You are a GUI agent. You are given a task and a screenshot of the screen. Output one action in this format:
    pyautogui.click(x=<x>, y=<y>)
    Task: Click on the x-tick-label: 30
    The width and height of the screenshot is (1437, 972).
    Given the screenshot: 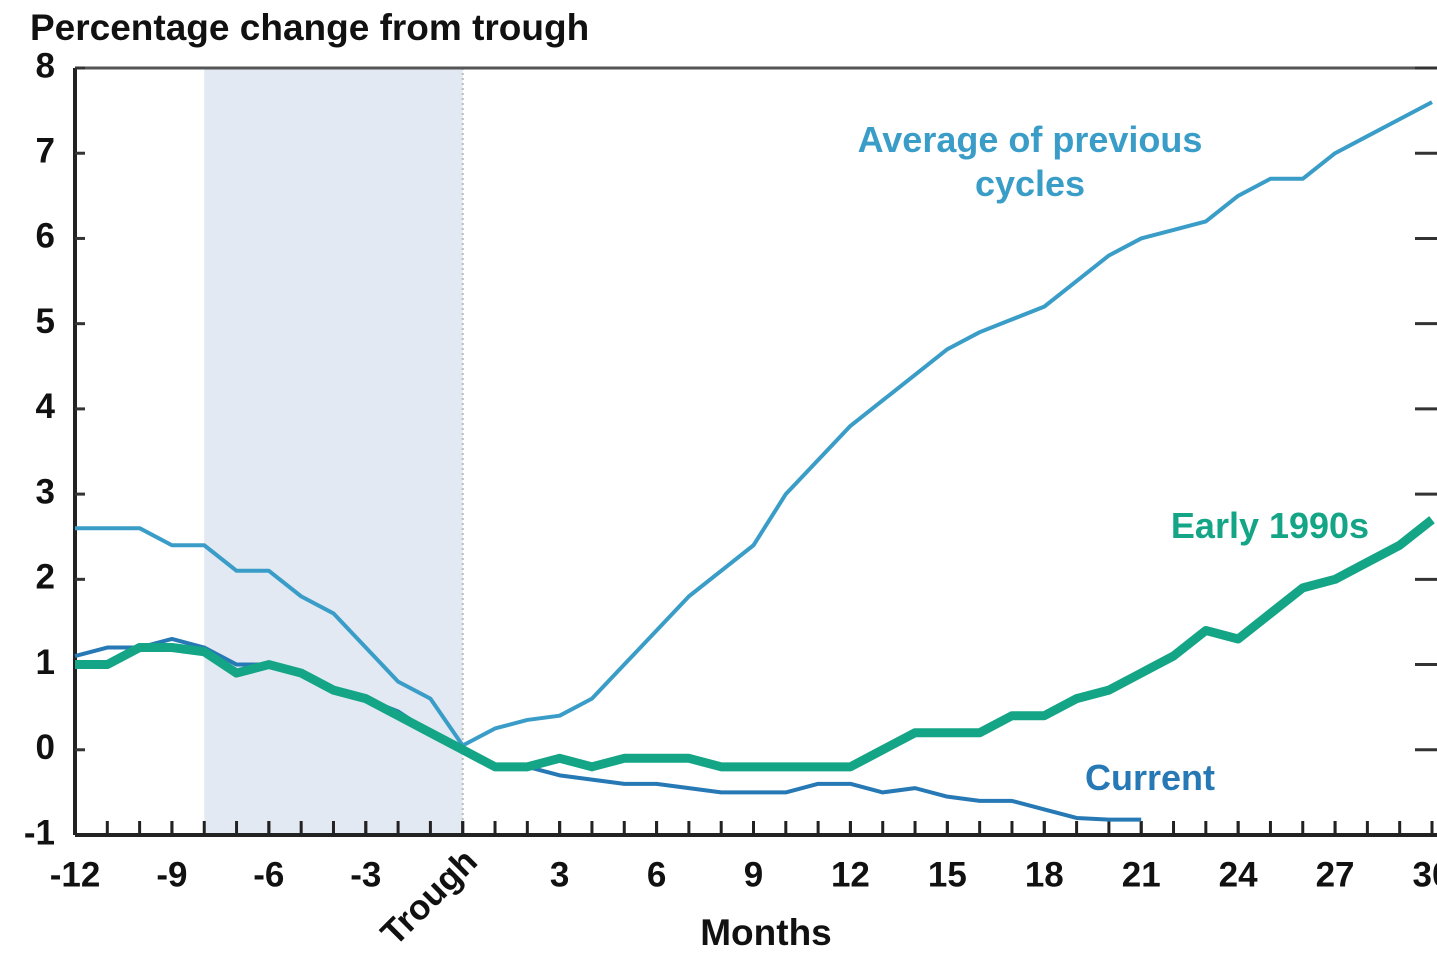 What is the action you would take?
    pyautogui.click(x=1425, y=874)
    